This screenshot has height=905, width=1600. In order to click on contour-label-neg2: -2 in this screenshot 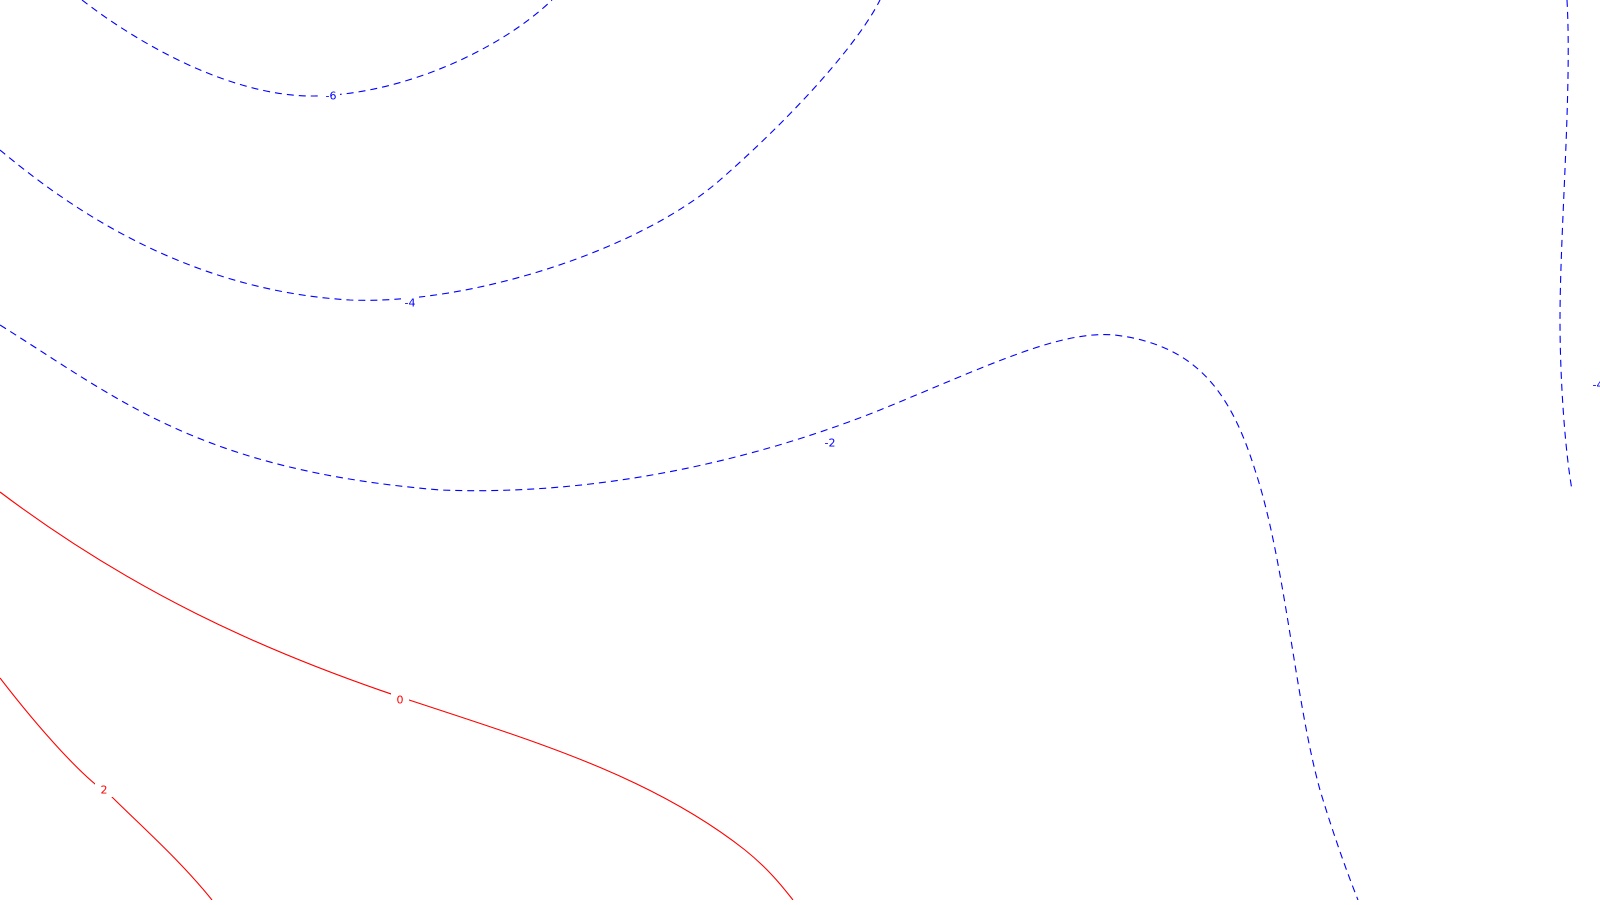, I will do `click(830, 443)`.